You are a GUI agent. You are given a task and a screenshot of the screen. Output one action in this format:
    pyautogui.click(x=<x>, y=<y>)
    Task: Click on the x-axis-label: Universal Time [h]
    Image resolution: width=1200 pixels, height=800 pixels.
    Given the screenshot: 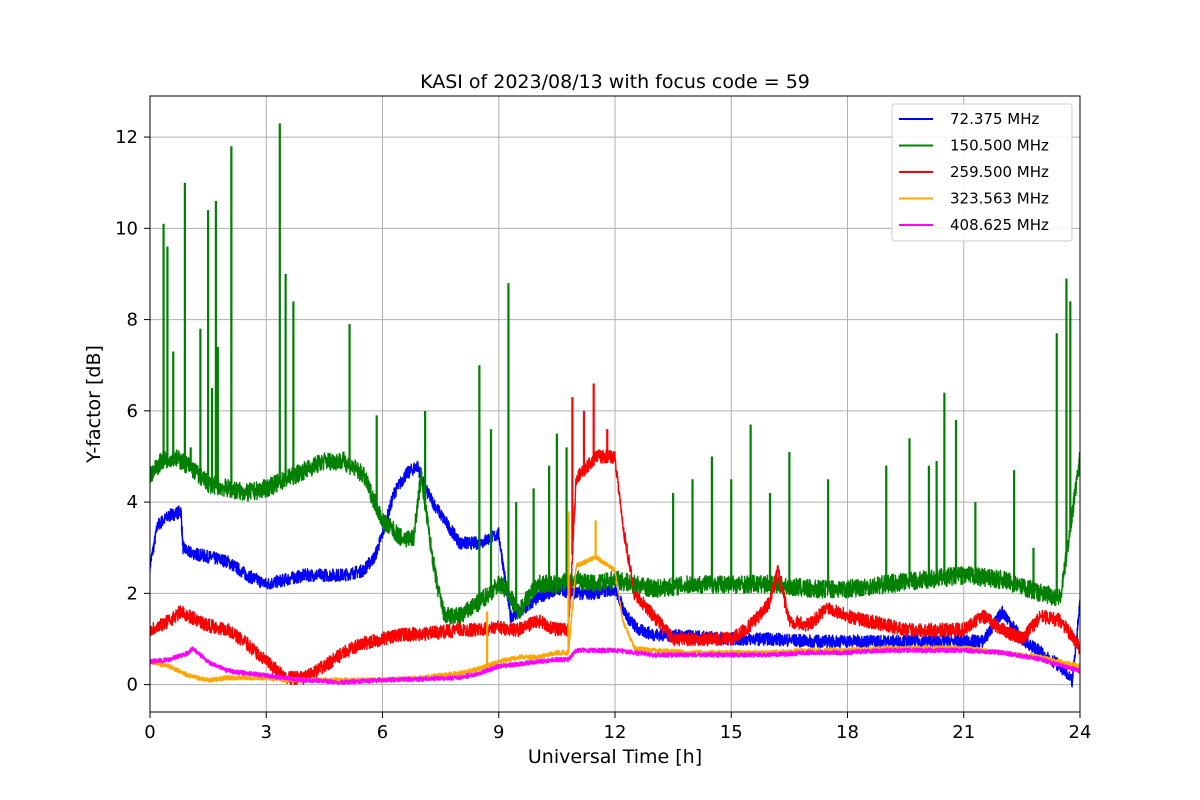 What is the action you would take?
    pyautogui.click(x=615, y=757)
    